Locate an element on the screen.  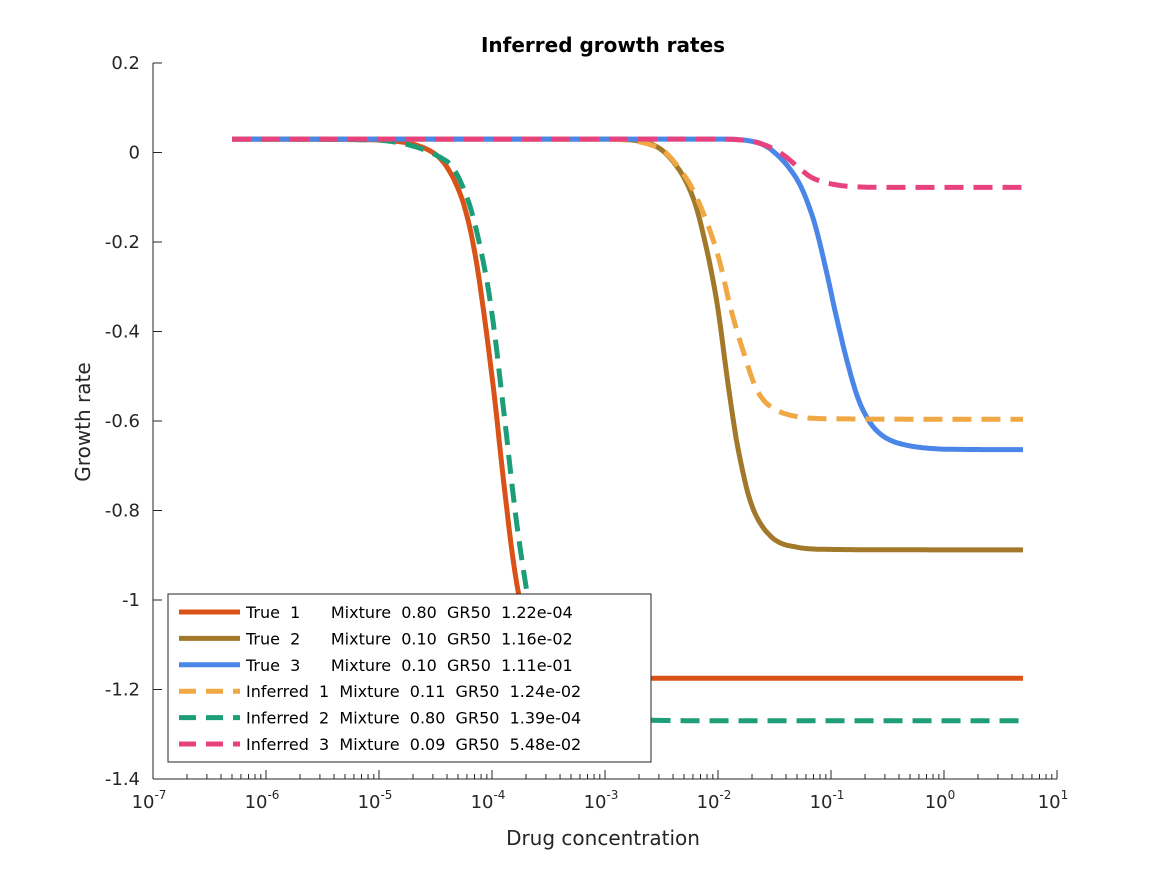
legend-entry: Inferred 1 Mixture 0.11 GR50 1.24e-02 is located at coordinates (413, 691).